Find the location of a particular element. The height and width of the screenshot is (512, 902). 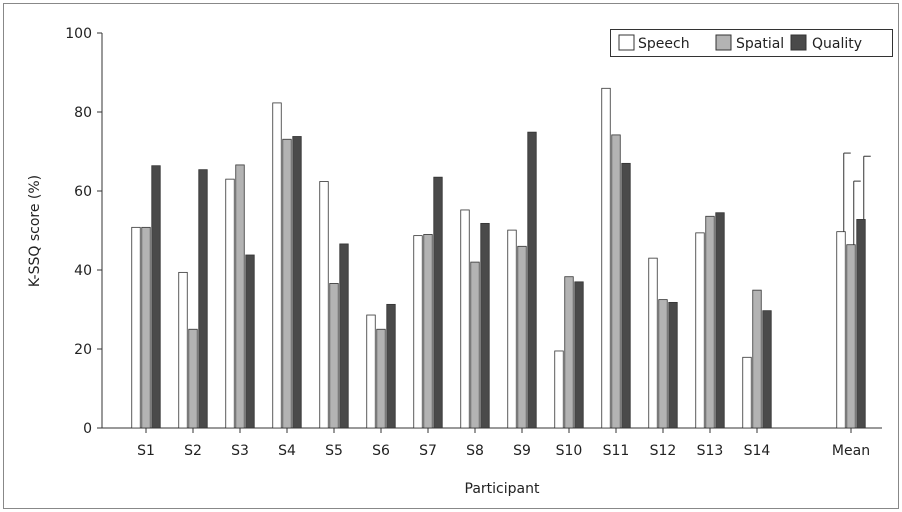

legend-swatch-spatial is located at coordinates (723, 42).